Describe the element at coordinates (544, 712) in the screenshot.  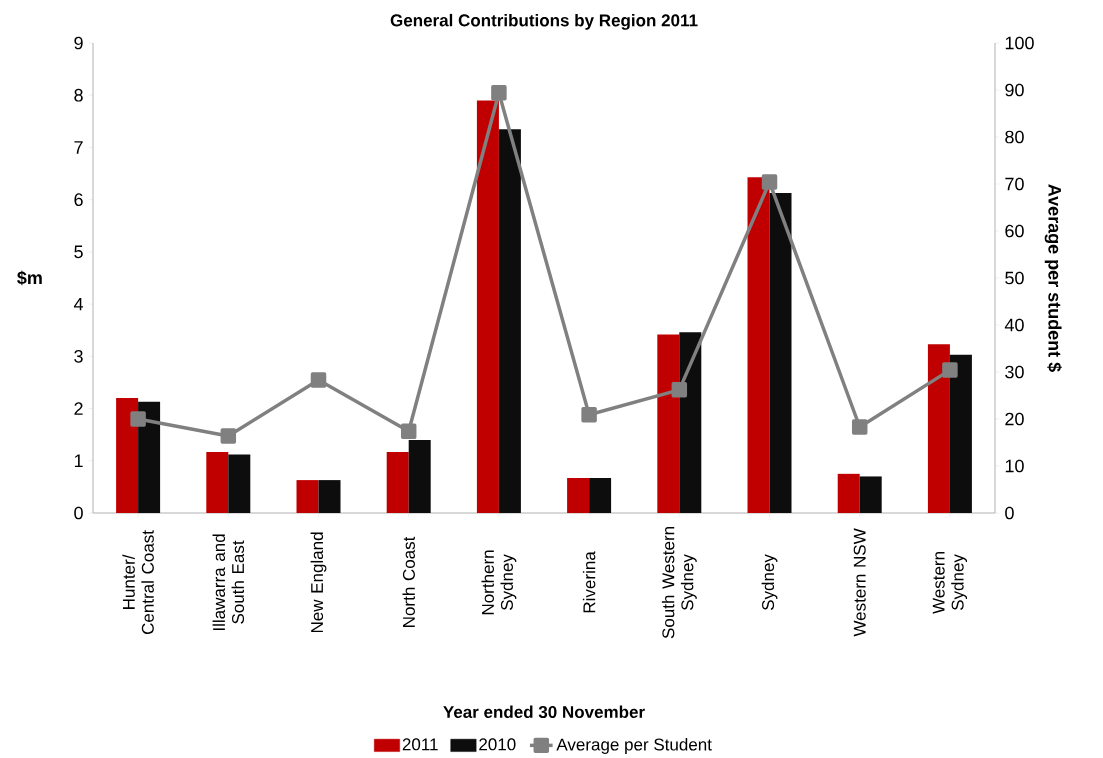
I see `x-axis-title: Year ended 30 November` at that location.